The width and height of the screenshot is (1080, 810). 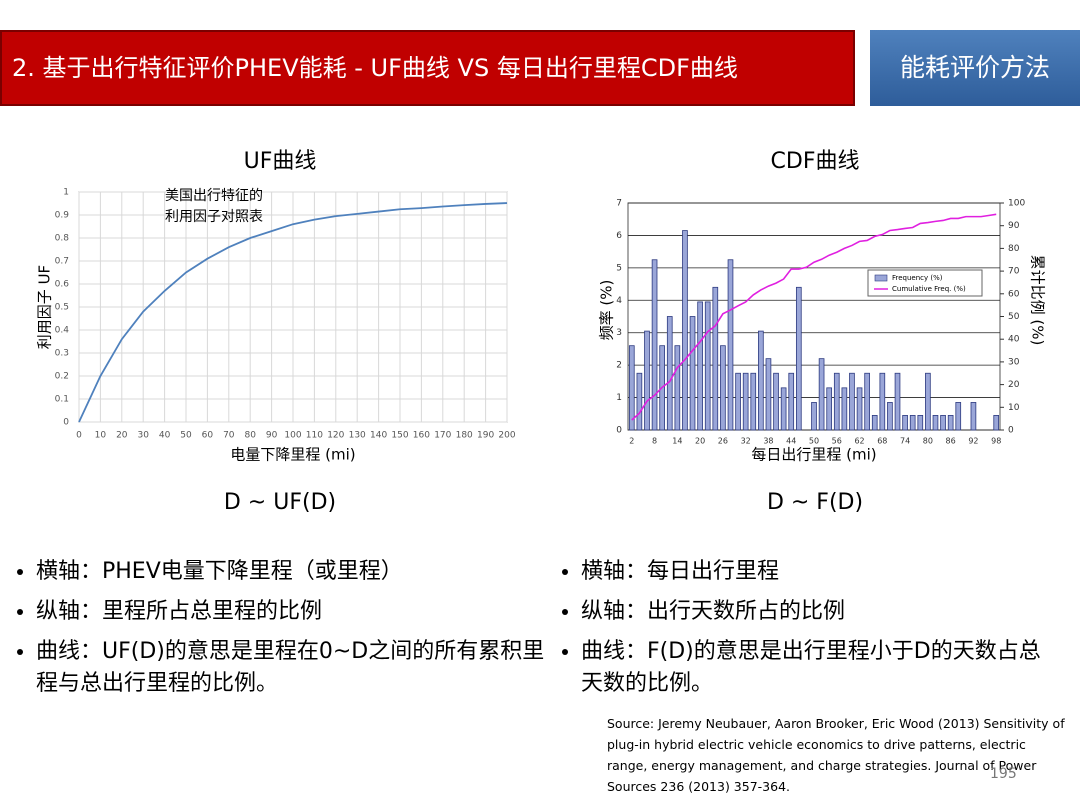 I want to click on x-tick-label: 130, so click(x=357, y=436).